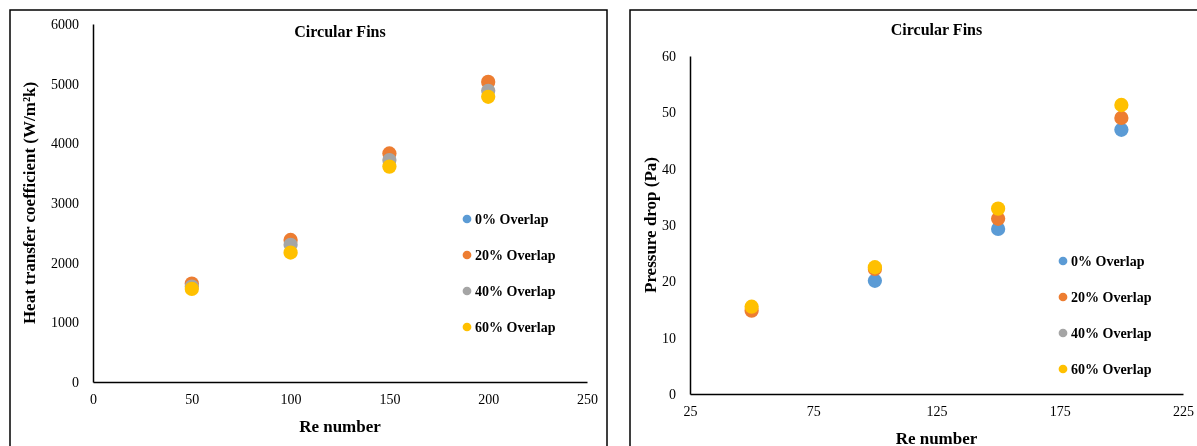 This screenshot has width=1197, height=446. What do you see at coordinates (669, 56) in the screenshot?
I see `y-tick-label: 60` at bounding box center [669, 56].